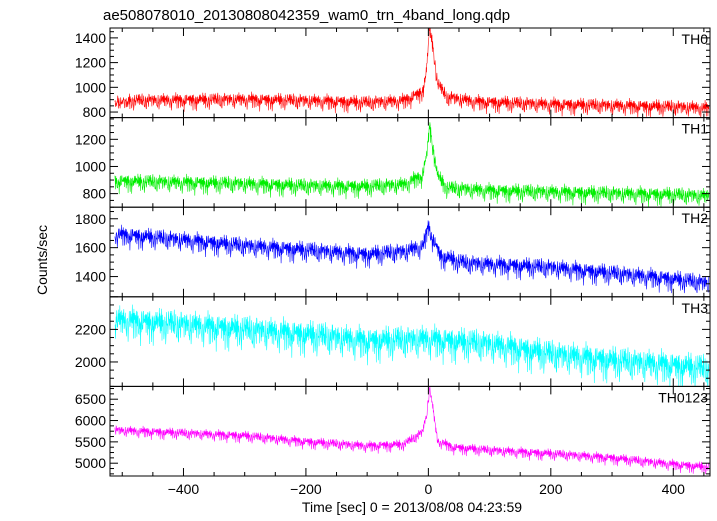 The height and width of the screenshot is (521, 717). Describe the element at coordinates (695, 129) in the screenshot. I see `series-label-TH1: TH1` at that location.